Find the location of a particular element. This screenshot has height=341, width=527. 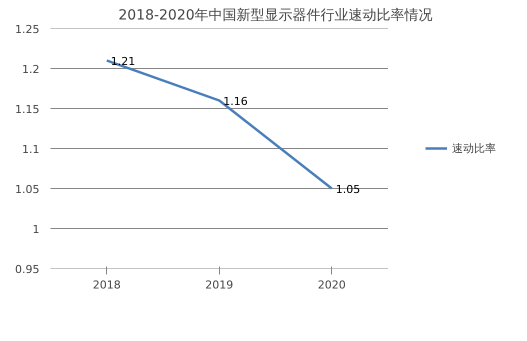

y-tick-label: 1.25 is located at coordinates (27, 29).